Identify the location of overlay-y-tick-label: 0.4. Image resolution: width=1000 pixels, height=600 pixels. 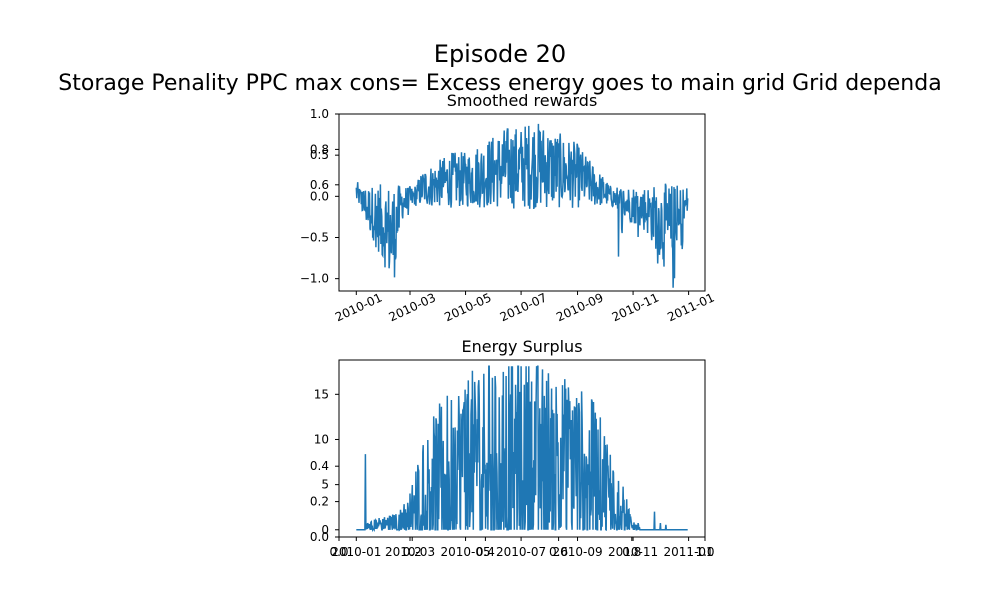
(319, 466).